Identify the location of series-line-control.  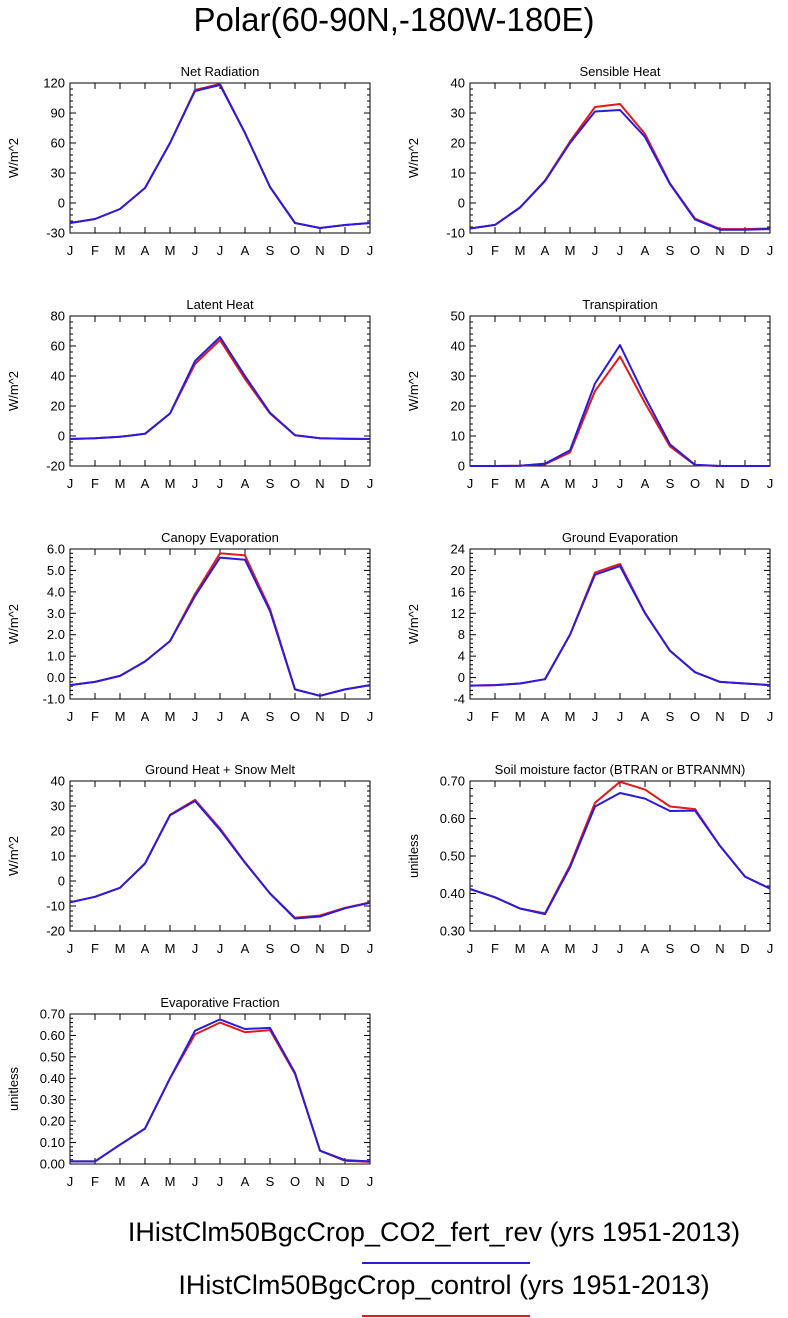
(220, 1092).